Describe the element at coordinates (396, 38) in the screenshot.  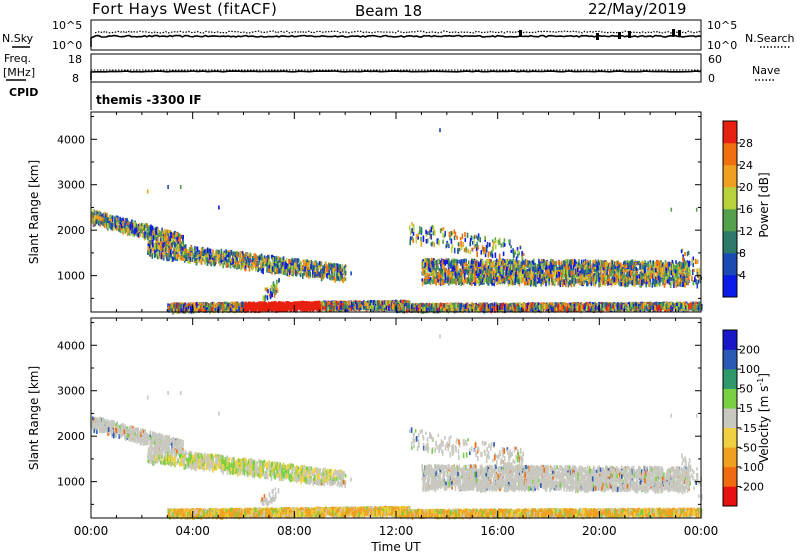
I see `nsky-trace` at that location.